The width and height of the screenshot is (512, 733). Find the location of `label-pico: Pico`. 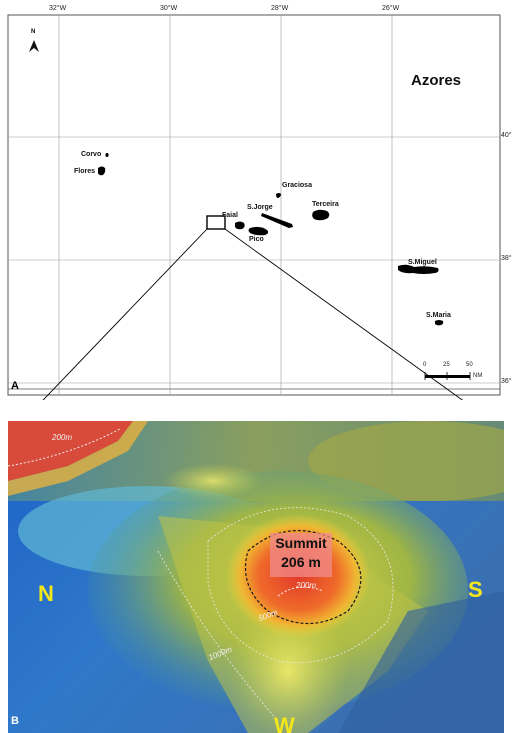

label-pico: Pico is located at coordinates (256, 239).